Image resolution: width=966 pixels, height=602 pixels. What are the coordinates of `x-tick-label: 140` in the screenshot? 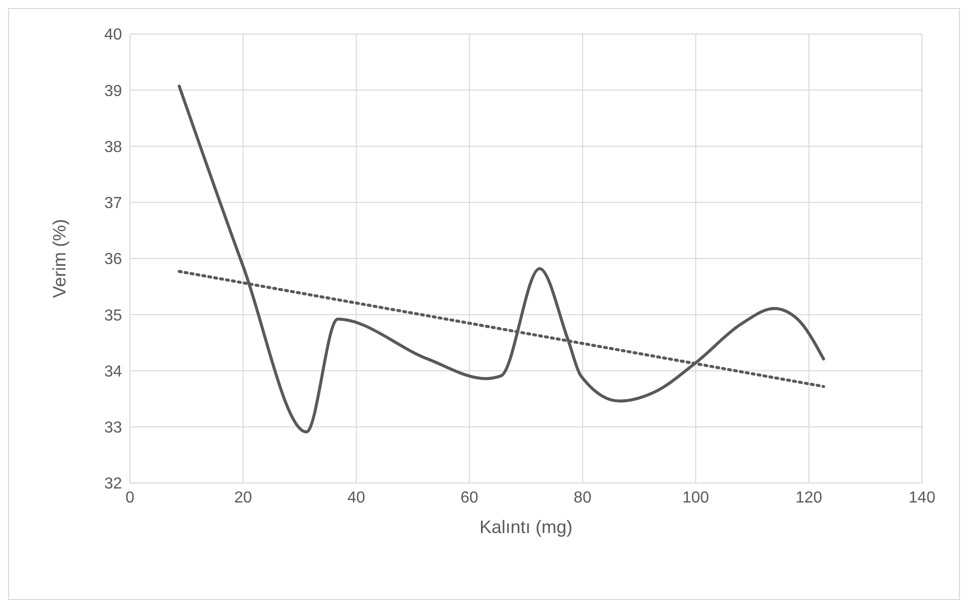 It's located at (922, 497).